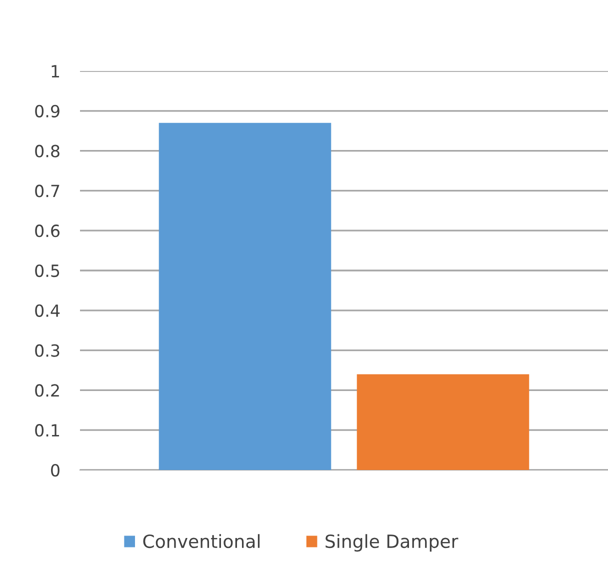 The height and width of the screenshot is (587, 608). What do you see at coordinates (47, 231) in the screenshot?
I see `y-tick-label: 0.6` at bounding box center [47, 231].